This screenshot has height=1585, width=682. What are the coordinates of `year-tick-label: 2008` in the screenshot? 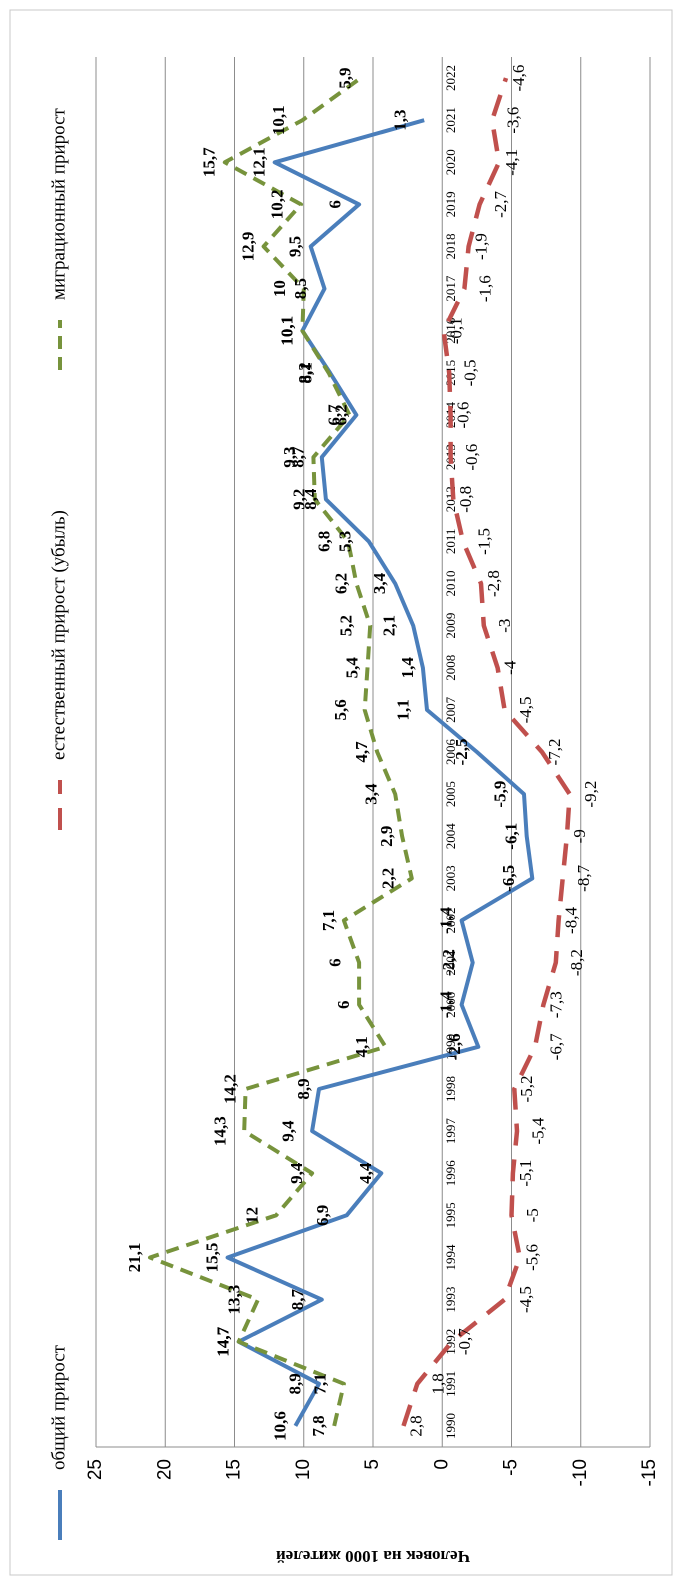 It's located at (450, 668).